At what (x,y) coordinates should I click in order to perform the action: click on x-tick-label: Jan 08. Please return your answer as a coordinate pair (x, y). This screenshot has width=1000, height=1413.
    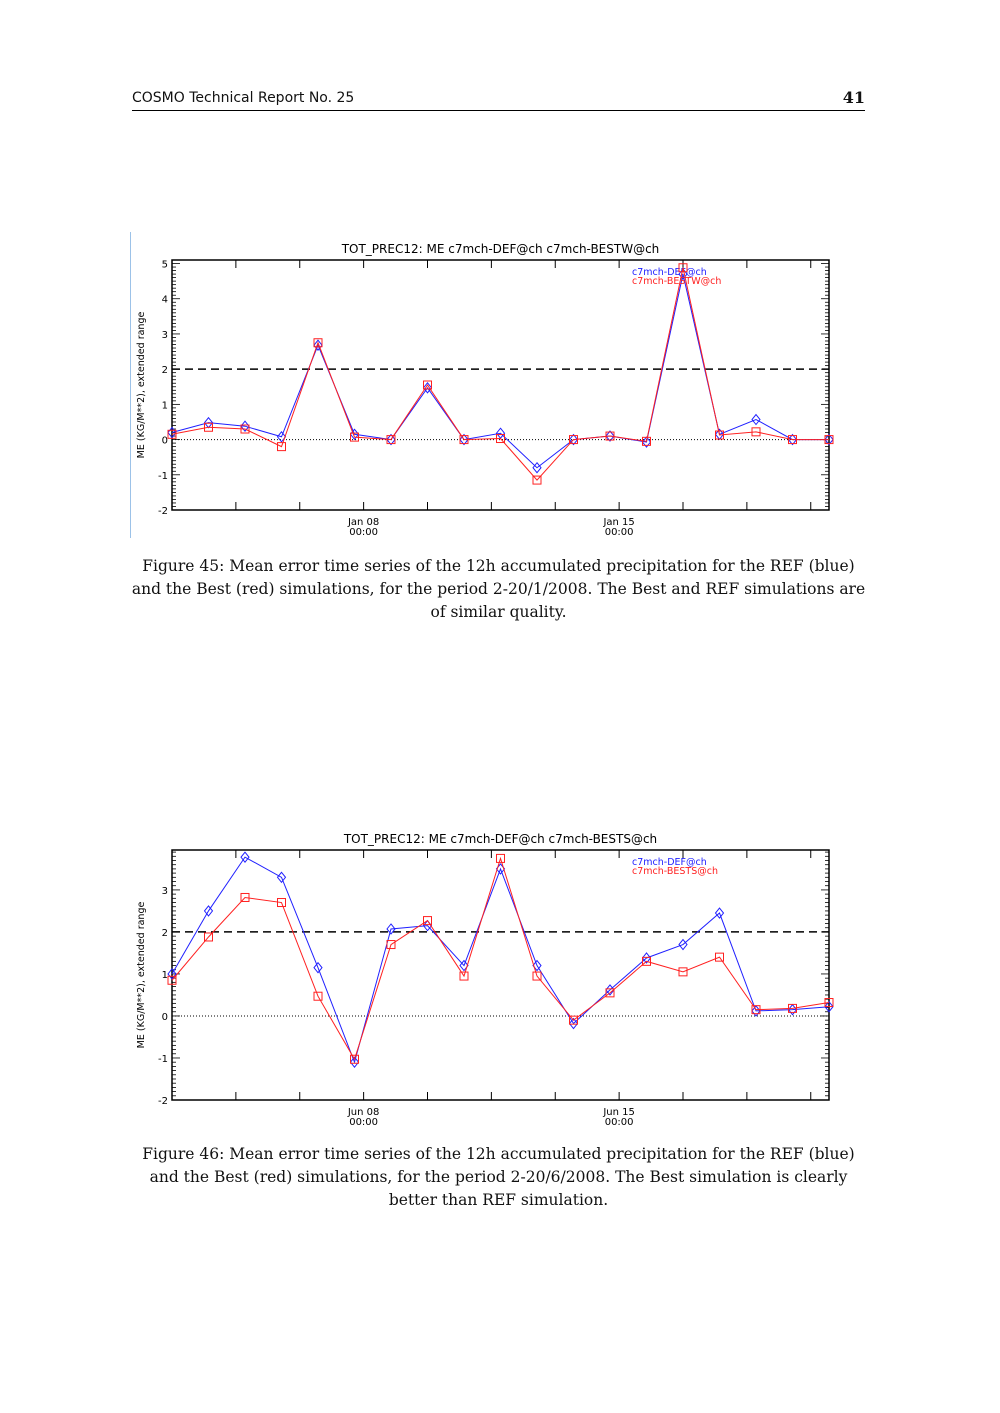
    Looking at the image, I should click on (363, 522).